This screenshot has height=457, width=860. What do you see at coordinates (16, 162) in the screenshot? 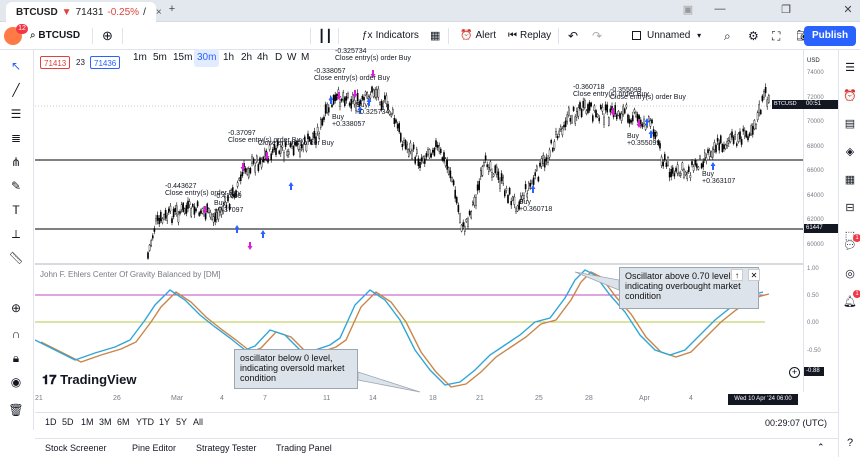
I see `pitchfork-icon: ⋔` at bounding box center [16, 162].